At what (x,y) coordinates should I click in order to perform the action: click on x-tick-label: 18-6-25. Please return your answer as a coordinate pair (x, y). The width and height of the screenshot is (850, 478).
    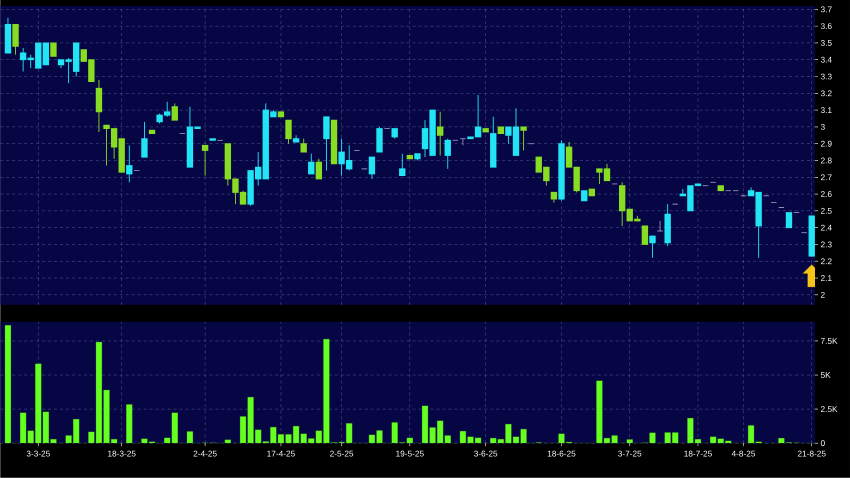
    Looking at the image, I should click on (562, 453).